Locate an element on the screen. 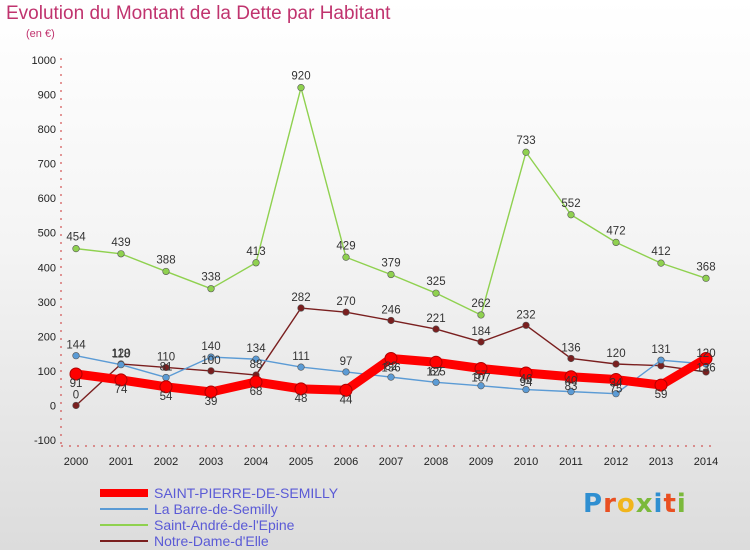  data-label: 46 is located at coordinates (526, 380).